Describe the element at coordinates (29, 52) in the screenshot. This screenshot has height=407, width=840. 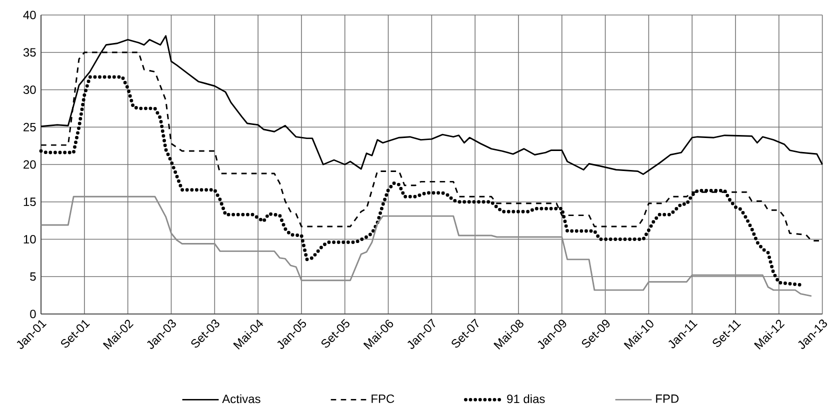
I see `y-tick-label: 35` at that location.